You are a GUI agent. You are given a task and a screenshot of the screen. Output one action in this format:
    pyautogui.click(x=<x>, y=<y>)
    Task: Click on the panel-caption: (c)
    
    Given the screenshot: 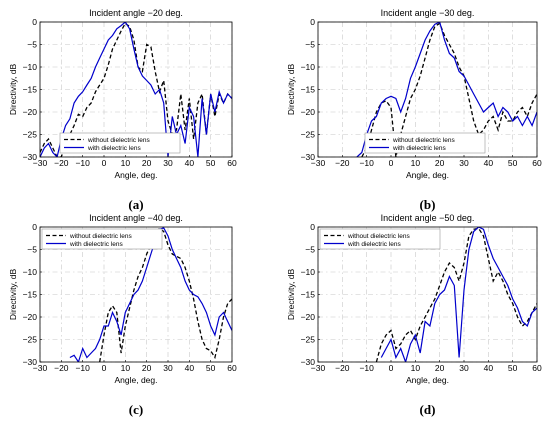 What is the action you would take?
    pyautogui.click(x=136, y=409)
    